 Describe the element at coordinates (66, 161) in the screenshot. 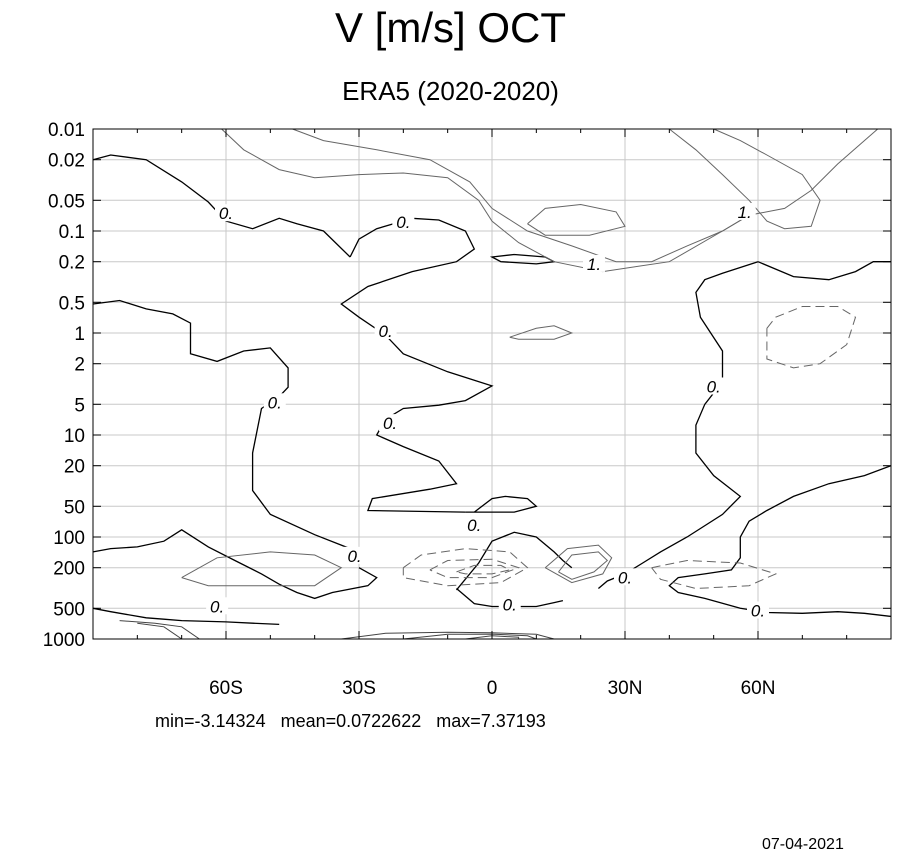

I see `y-tick-label: 0.02` at that location.